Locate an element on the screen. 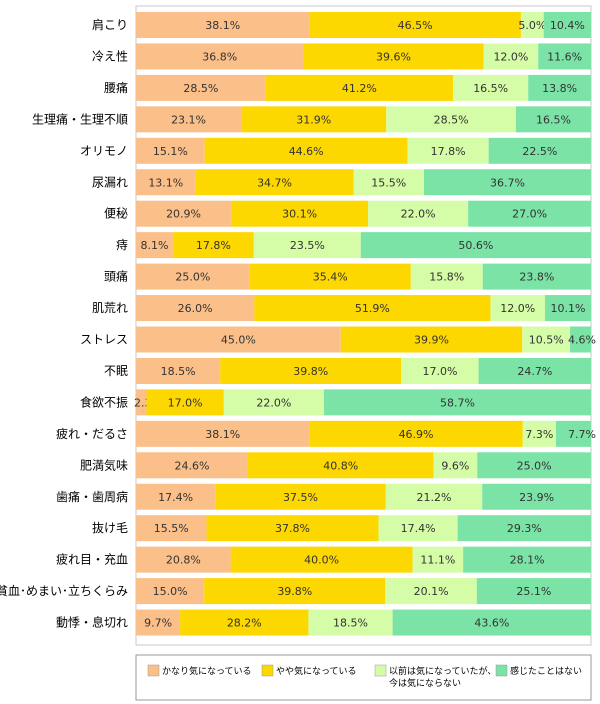 The height and width of the screenshot is (704, 600). data-label: 24.7% is located at coordinates (534, 371).